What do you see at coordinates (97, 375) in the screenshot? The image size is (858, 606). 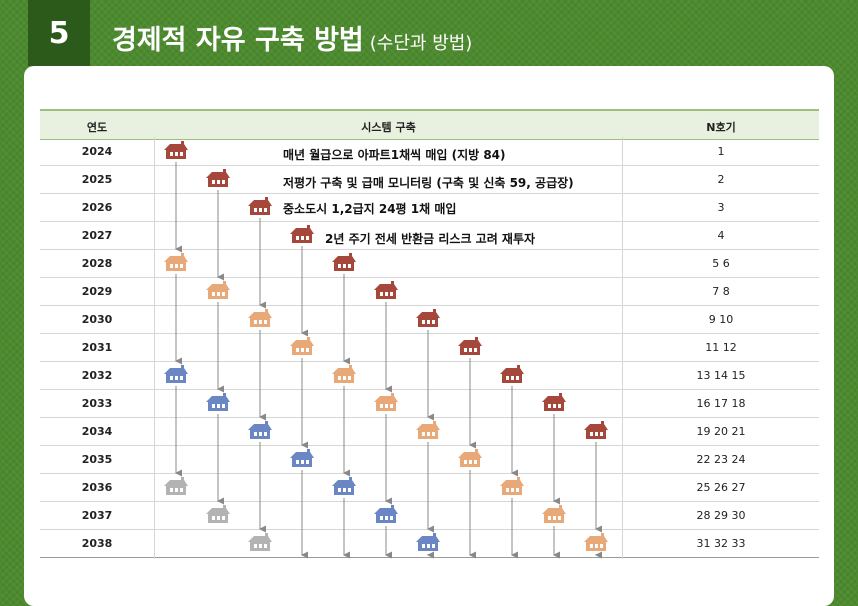 I see `year-cell: 2032` at bounding box center [97, 375].